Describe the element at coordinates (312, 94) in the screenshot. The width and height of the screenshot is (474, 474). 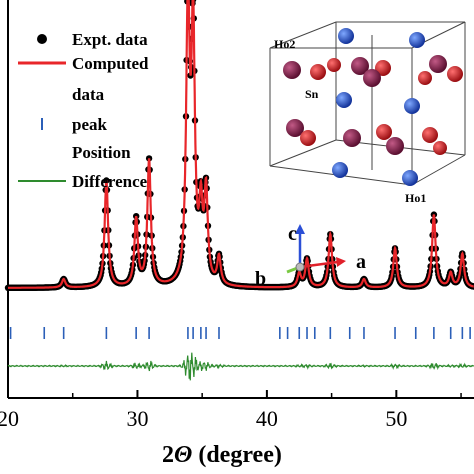
I see `inset-label-sn: Sn` at that location.